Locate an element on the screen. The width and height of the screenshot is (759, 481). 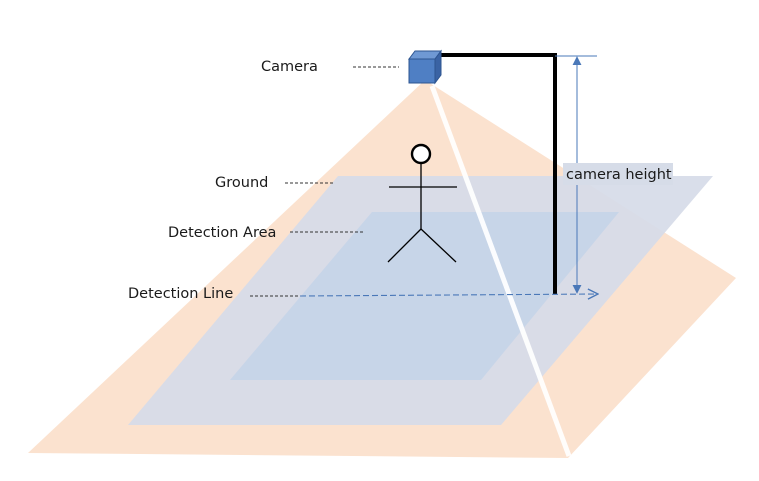
detection-area-label: Detection Area is located at coordinates (222, 233).